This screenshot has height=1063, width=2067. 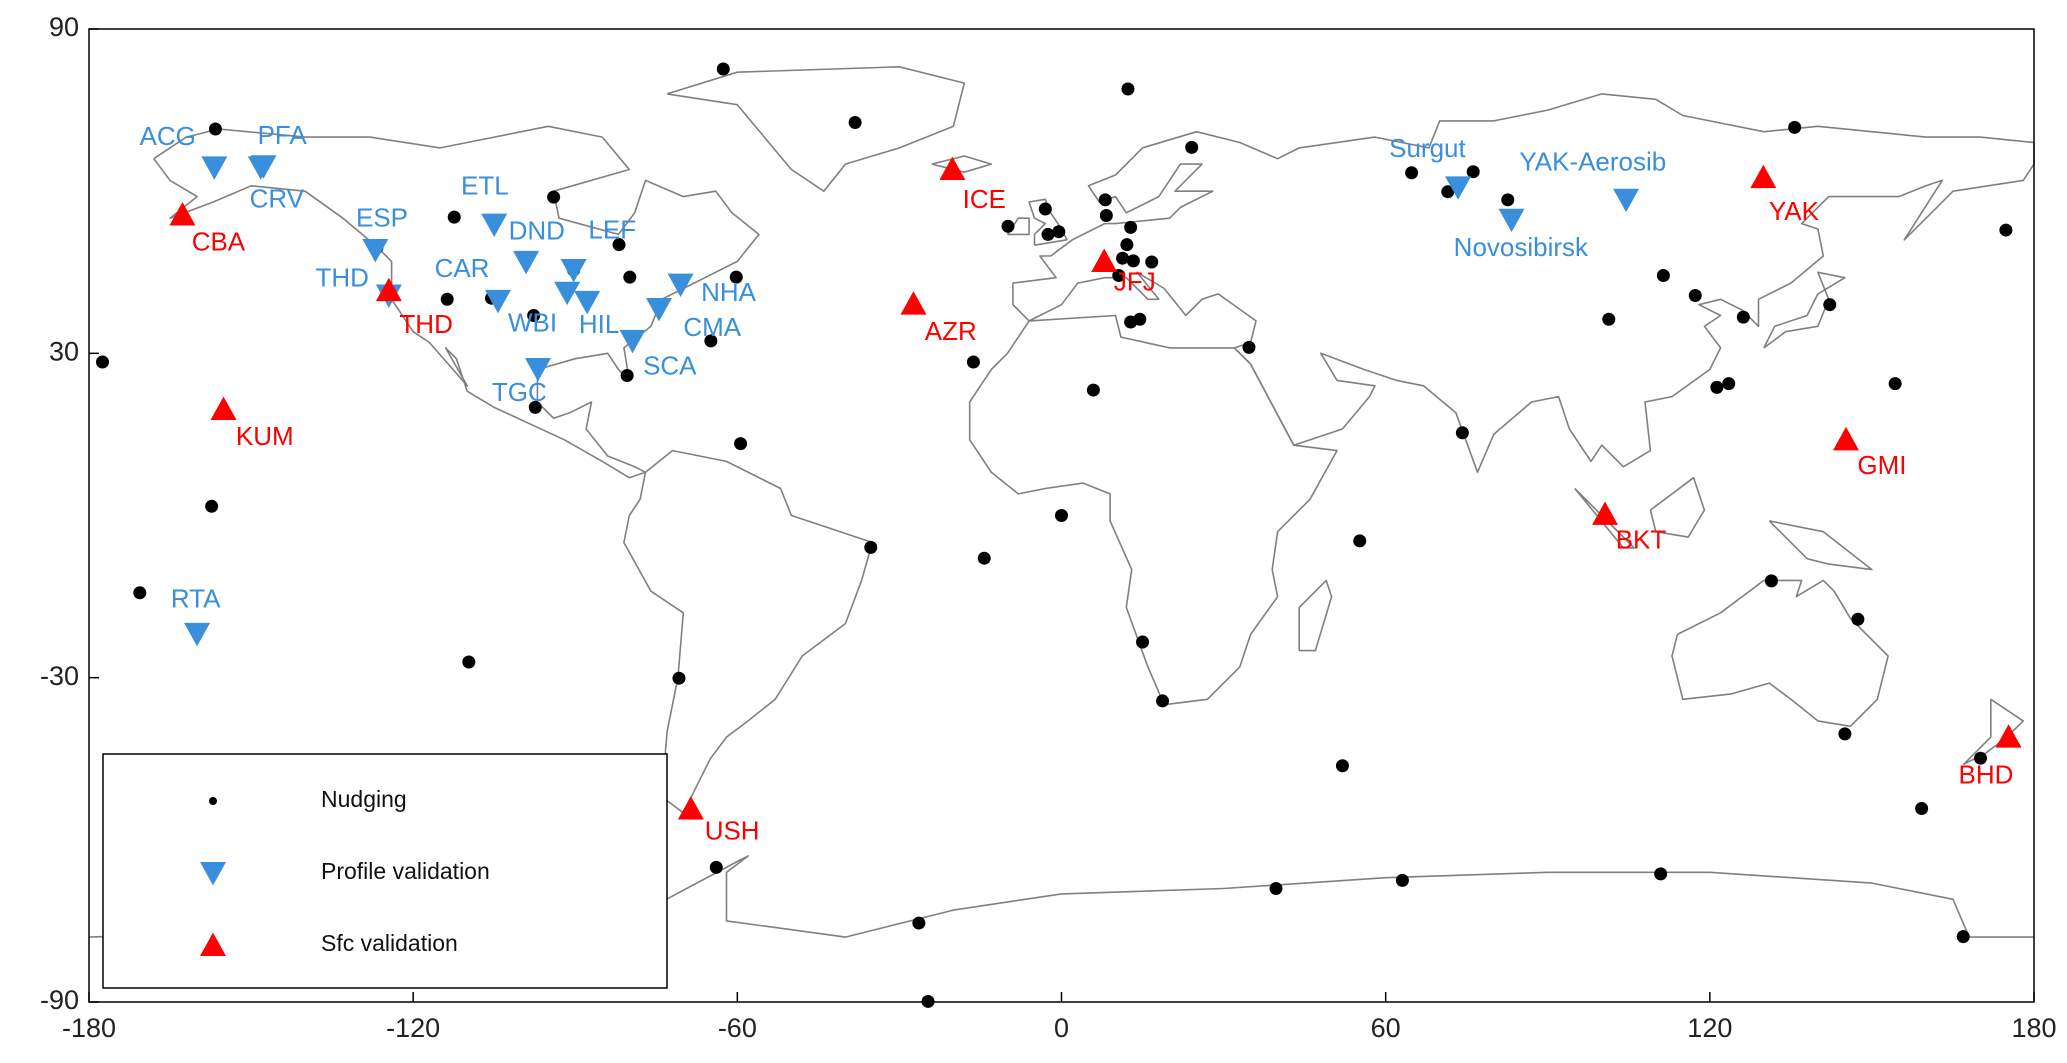 What do you see at coordinates (612, 229) in the screenshot?
I see `station-label: LEF` at bounding box center [612, 229].